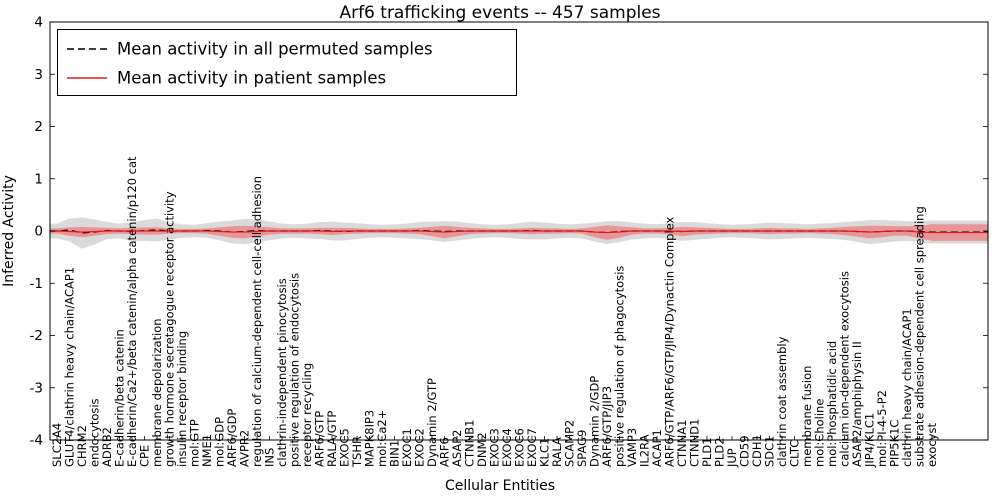  What do you see at coordinates (275, 49) in the screenshot?
I see `legend-permuted-label: Mean activity in all permuted samples` at bounding box center [275, 49].